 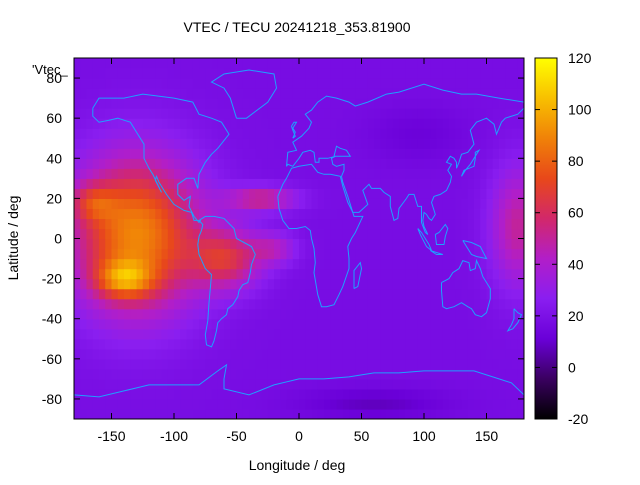 I want to click on x-tick-label: 100, so click(x=424, y=436).